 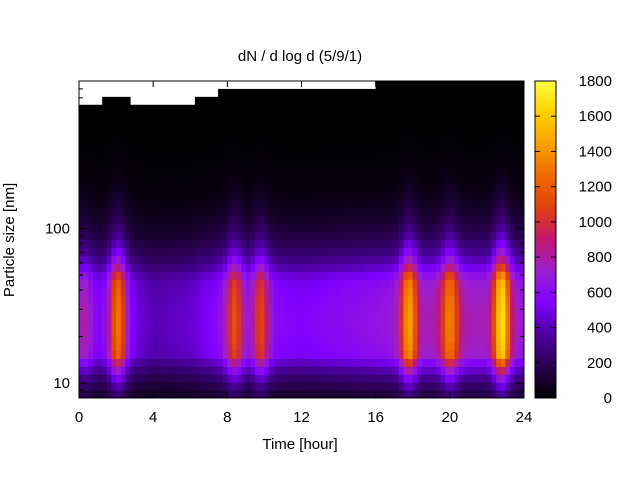 I want to click on colorbar-tick-label: 1600, so click(x=595, y=116).